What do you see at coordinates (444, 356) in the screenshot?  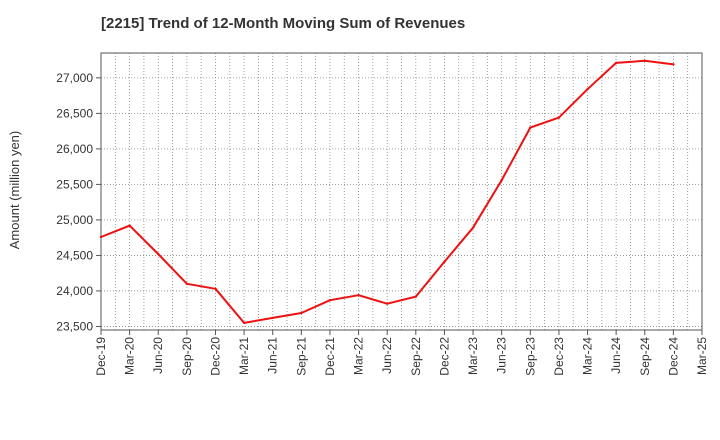 I see `x-tick-label: Dec-22` at bounding box center [444, 356].